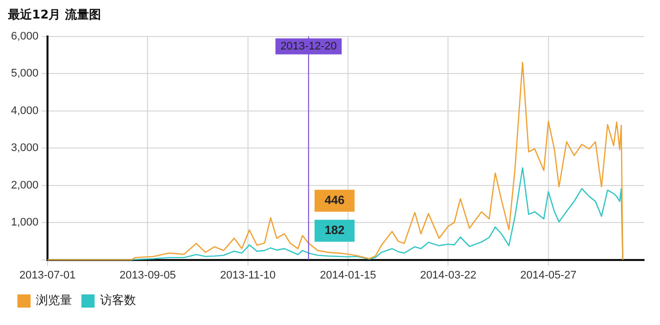 Image resolution: width=660 pixels, height=325 pixels. Describe the element at coordinates (54, 300) in the screenshot. I see `legend-label: 浏览量` at that location.